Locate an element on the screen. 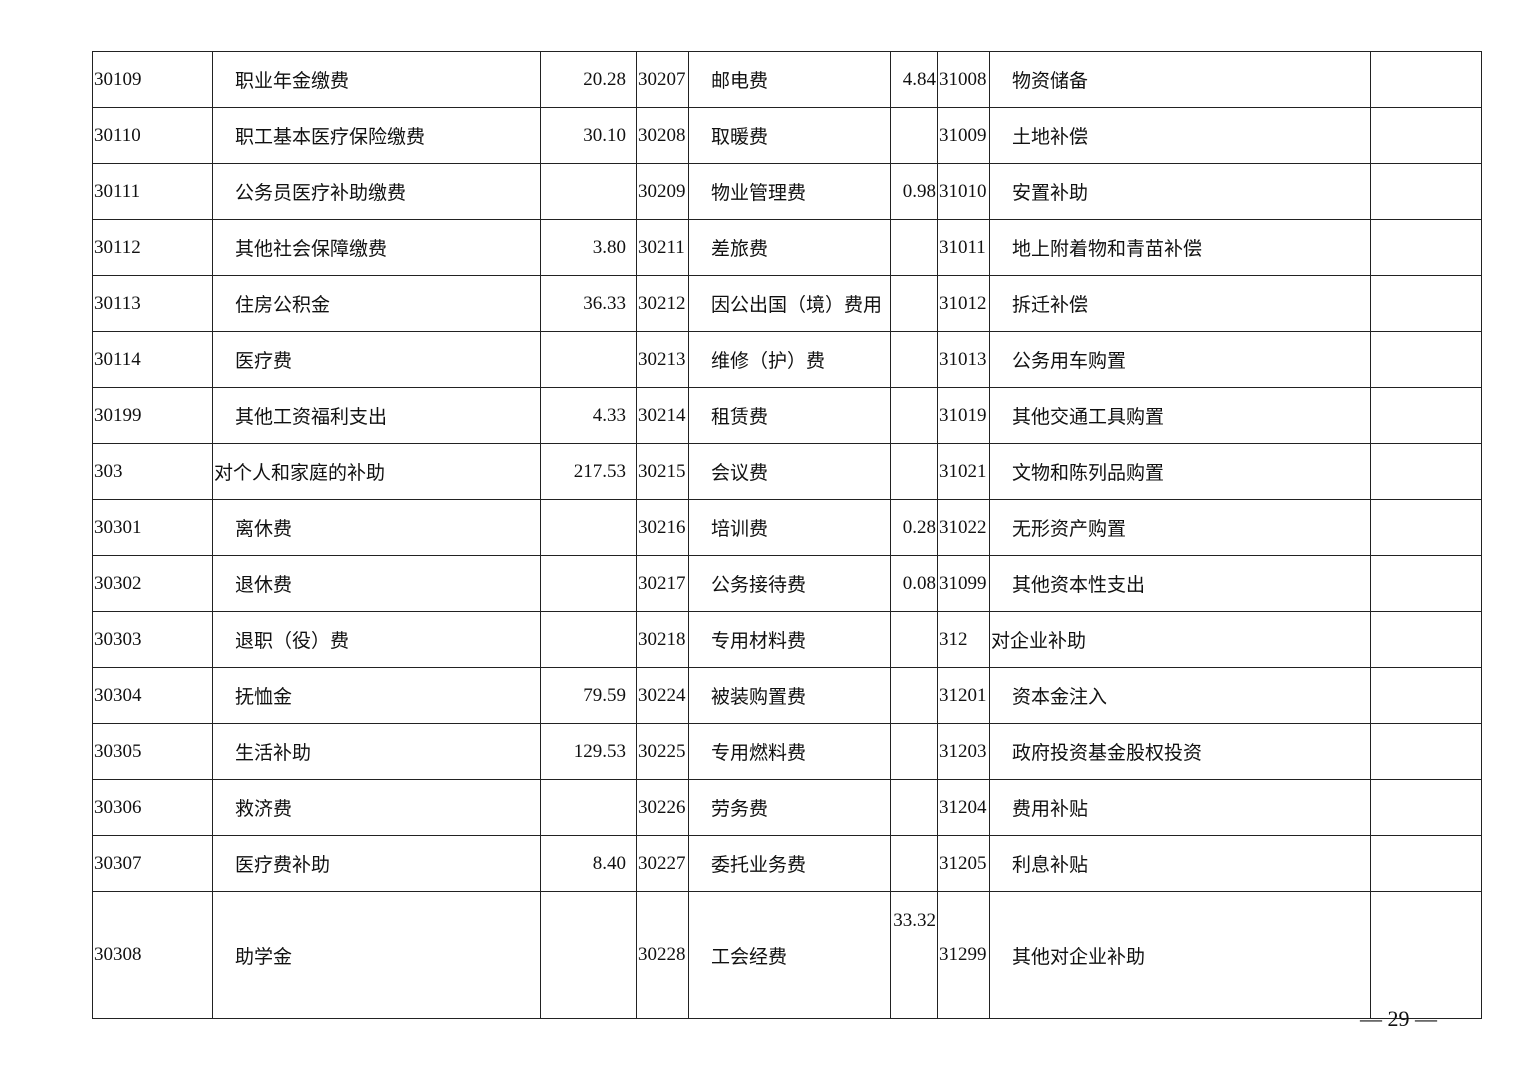  item-amount: 20.28 is located at coordinates (588, 79).